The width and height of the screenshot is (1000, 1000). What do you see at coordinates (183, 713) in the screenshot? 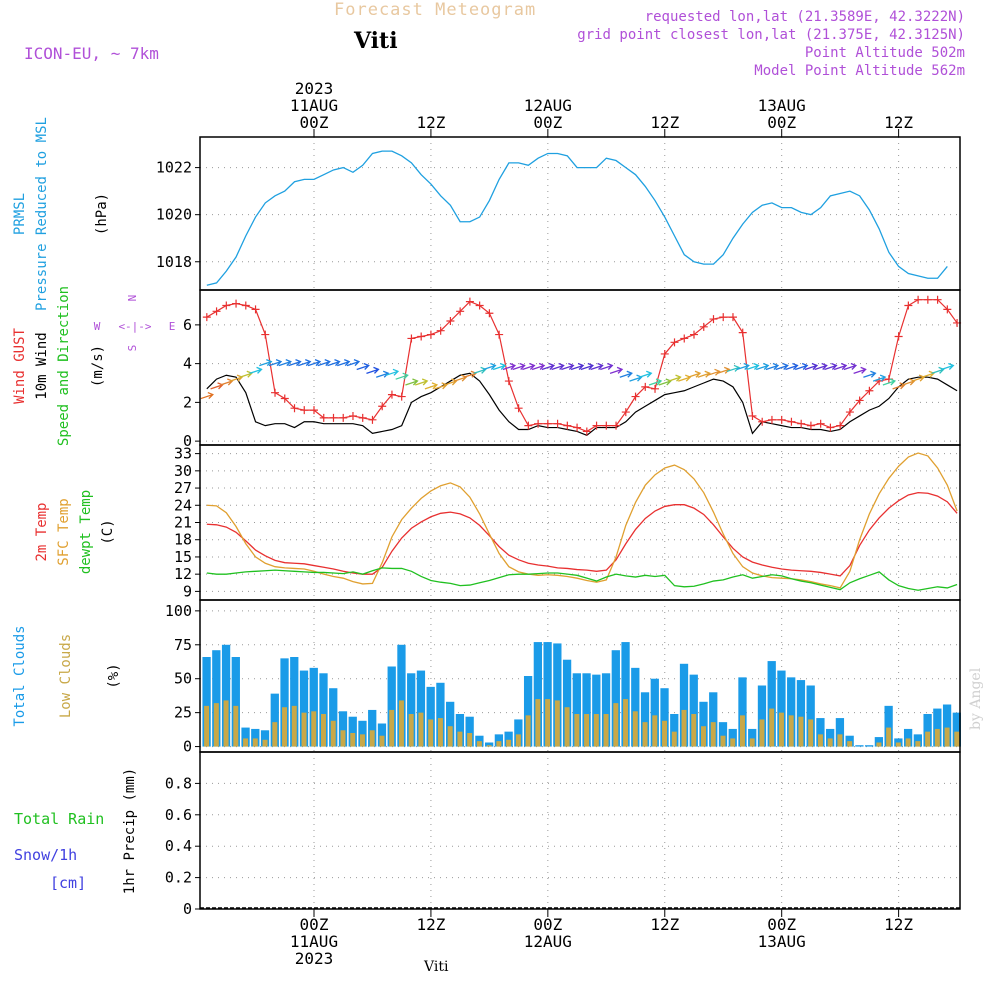
I see `y-tick-label: 25` at bounding box center [183, 713].